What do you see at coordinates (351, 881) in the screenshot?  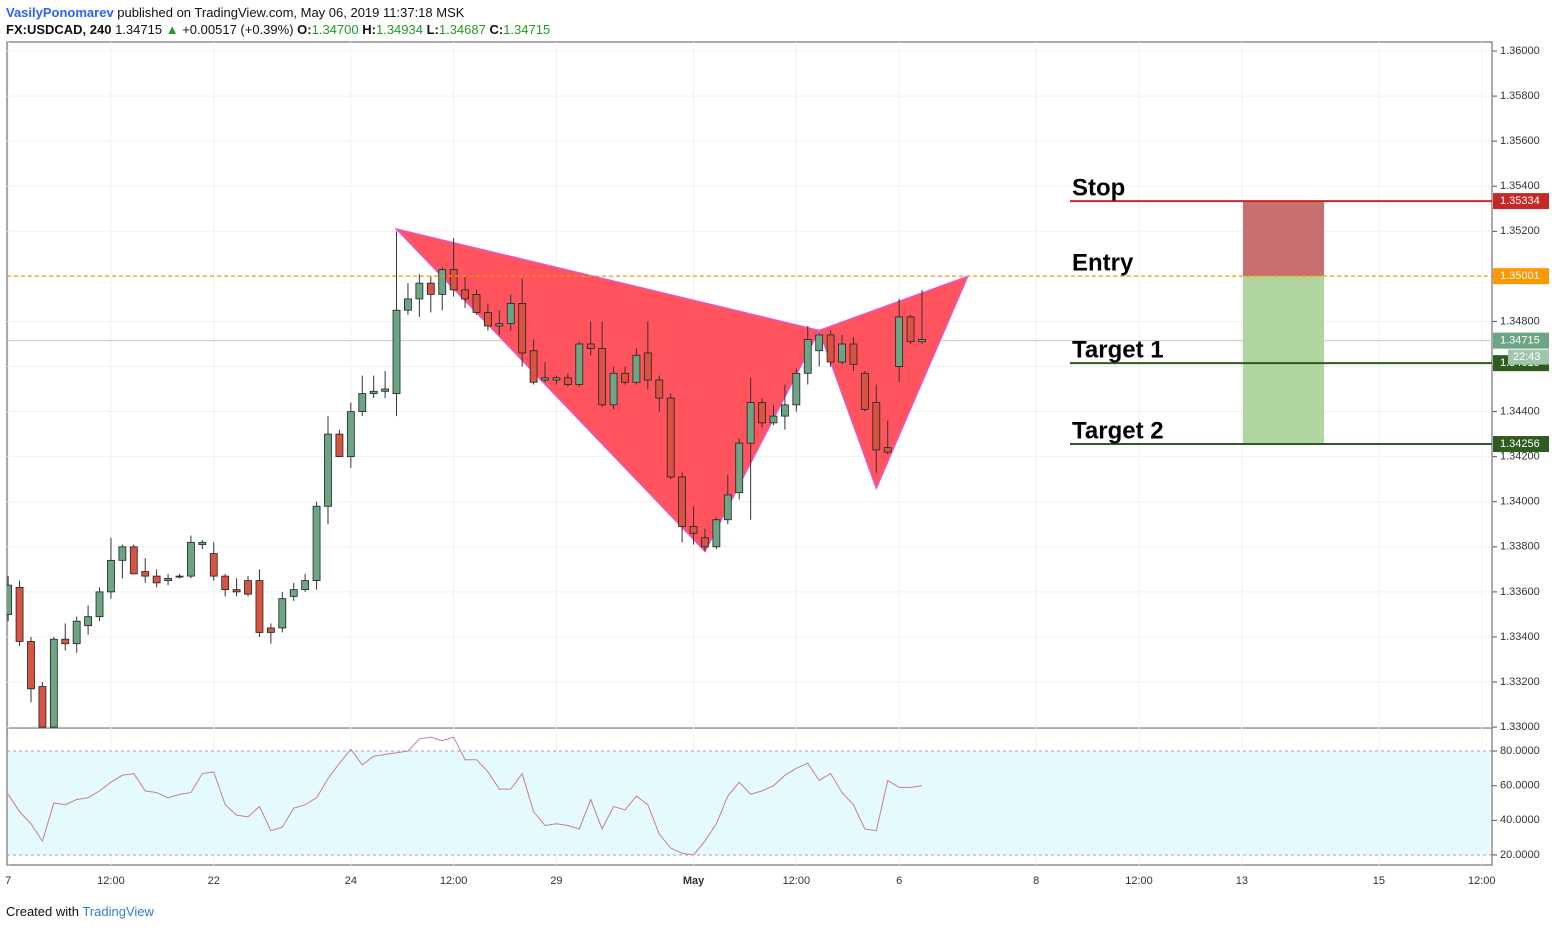 I see `x-tick-label: 24` at bounding box center [351, 881].